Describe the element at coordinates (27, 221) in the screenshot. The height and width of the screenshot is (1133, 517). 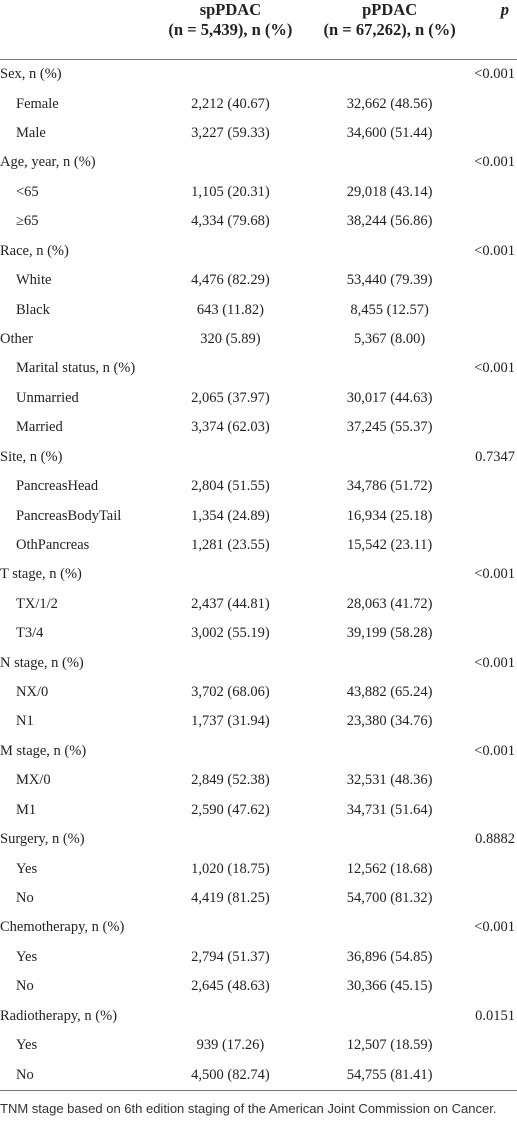
I see `row-label: ≥65` at that location.